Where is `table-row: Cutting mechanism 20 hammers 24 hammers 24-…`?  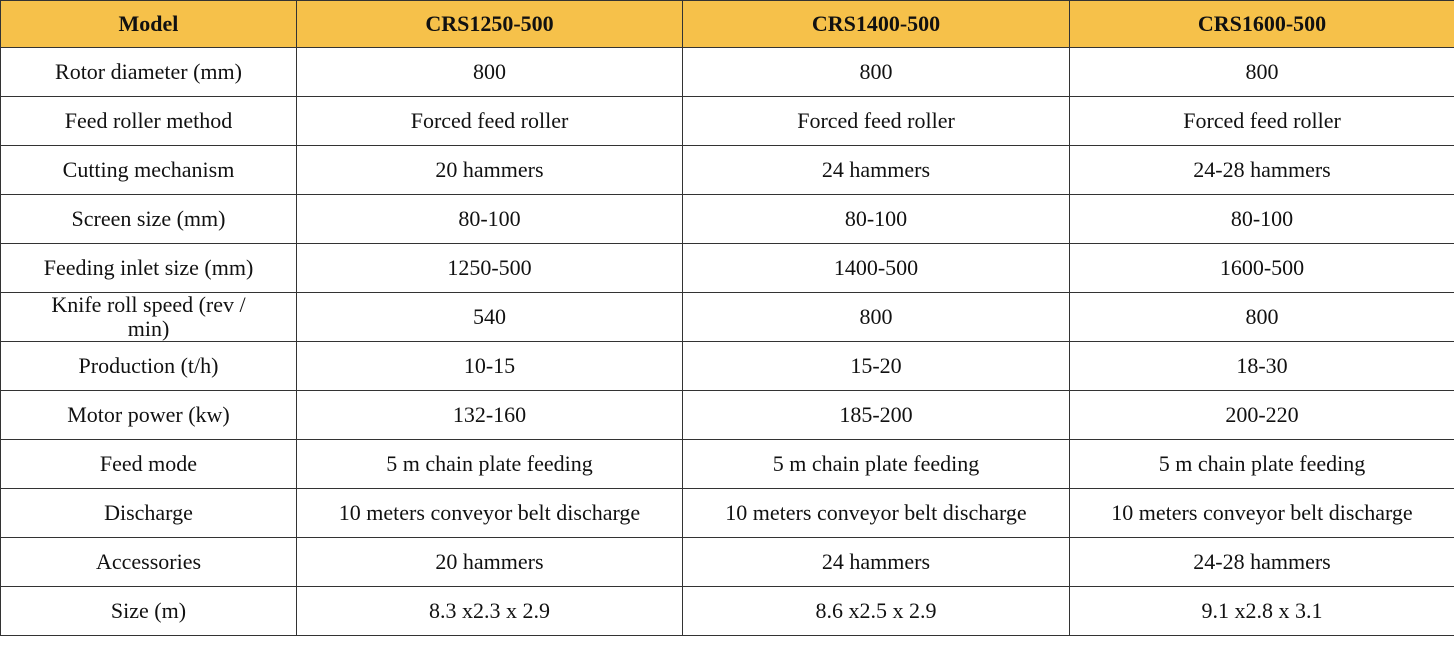 table-row: Cutting mechanism 20 hammers 24 hammers 24-… is located at coordinates (727, 170).